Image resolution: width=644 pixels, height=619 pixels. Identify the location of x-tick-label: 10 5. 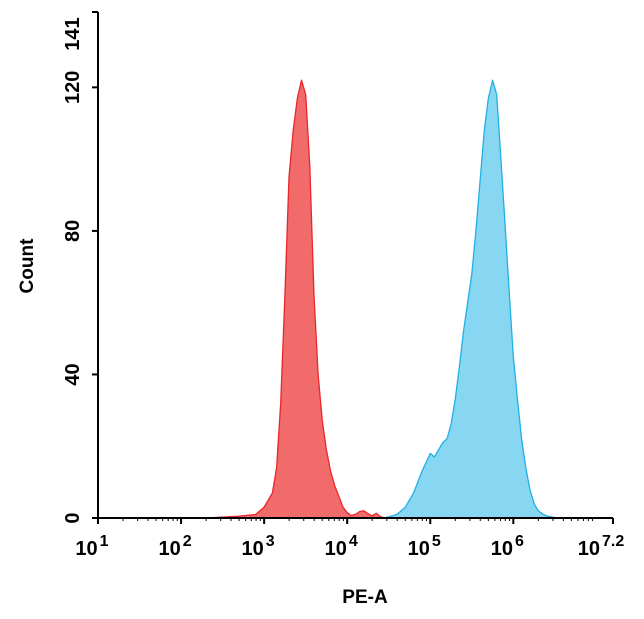
(424, 546).